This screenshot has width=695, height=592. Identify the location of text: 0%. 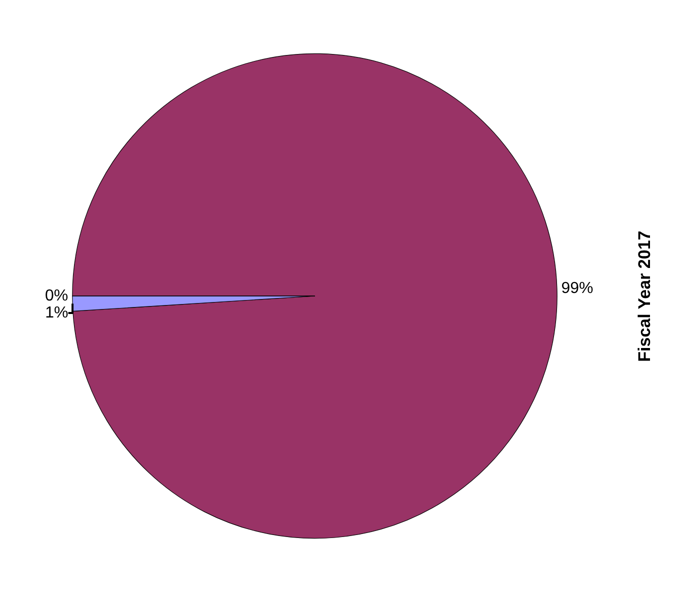
(56, 296).